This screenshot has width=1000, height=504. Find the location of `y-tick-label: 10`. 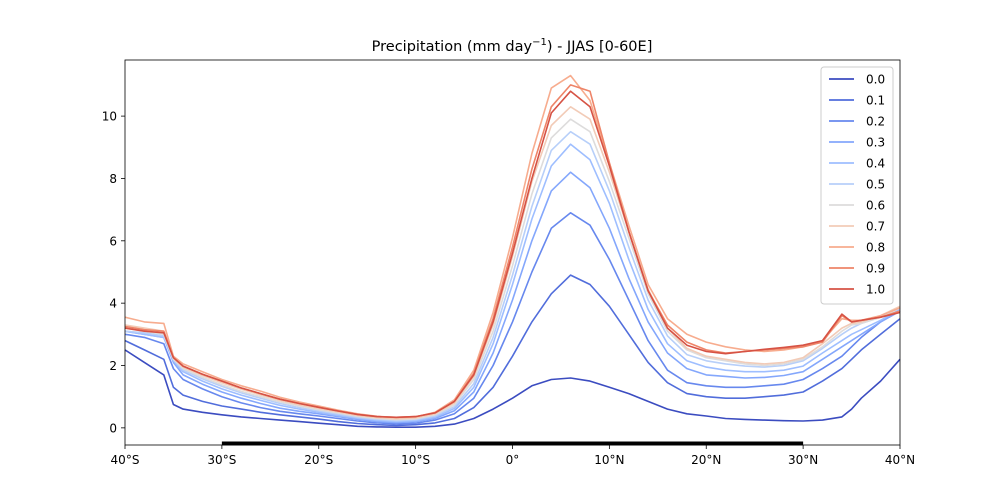

y-tick-label: 10 is located at coordinates (109, 117).